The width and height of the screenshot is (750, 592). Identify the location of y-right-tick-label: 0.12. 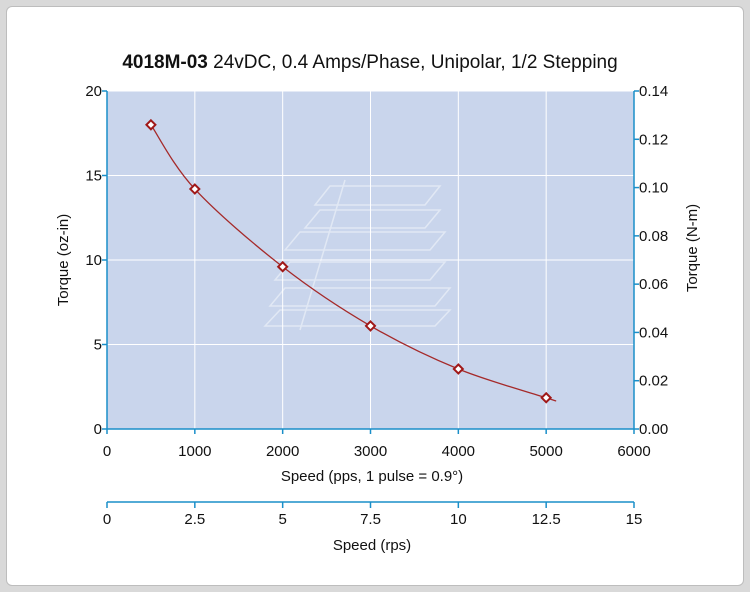
(653, 139).